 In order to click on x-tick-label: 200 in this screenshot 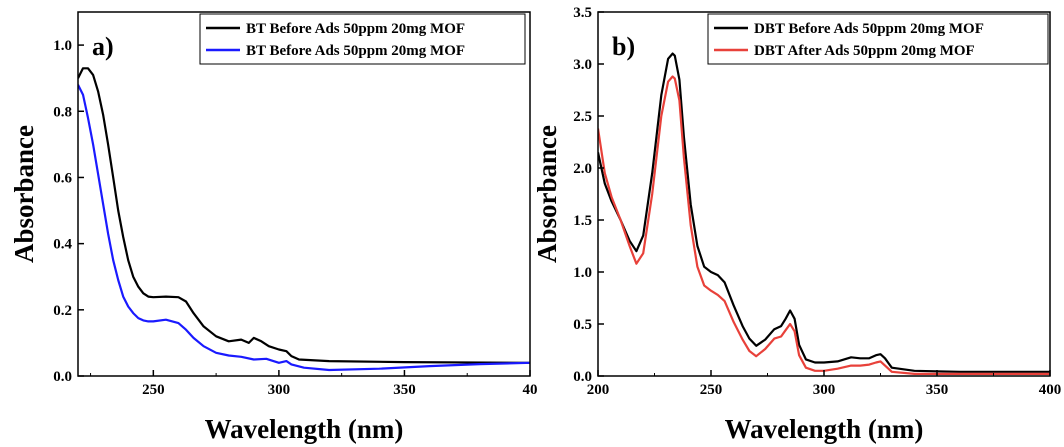, I will do `click(598, 390)`.